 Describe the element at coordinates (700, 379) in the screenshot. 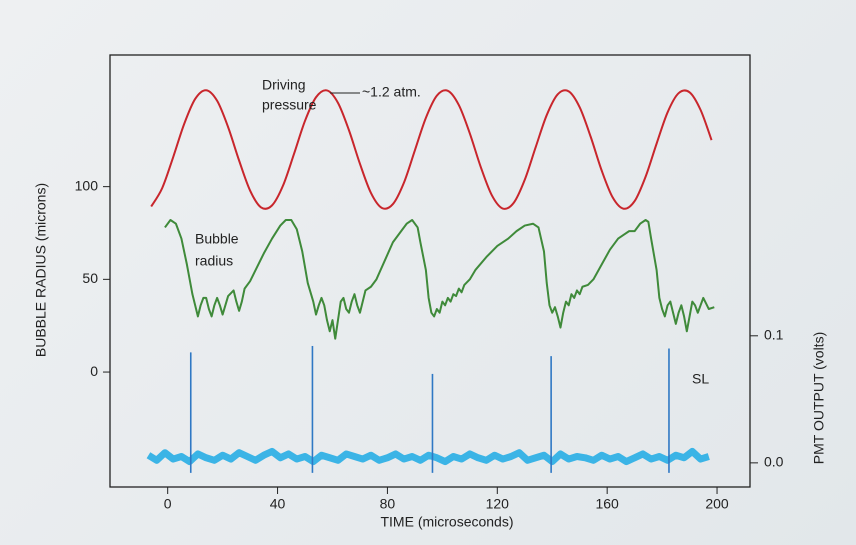

I see `annotation: SL` at that location.